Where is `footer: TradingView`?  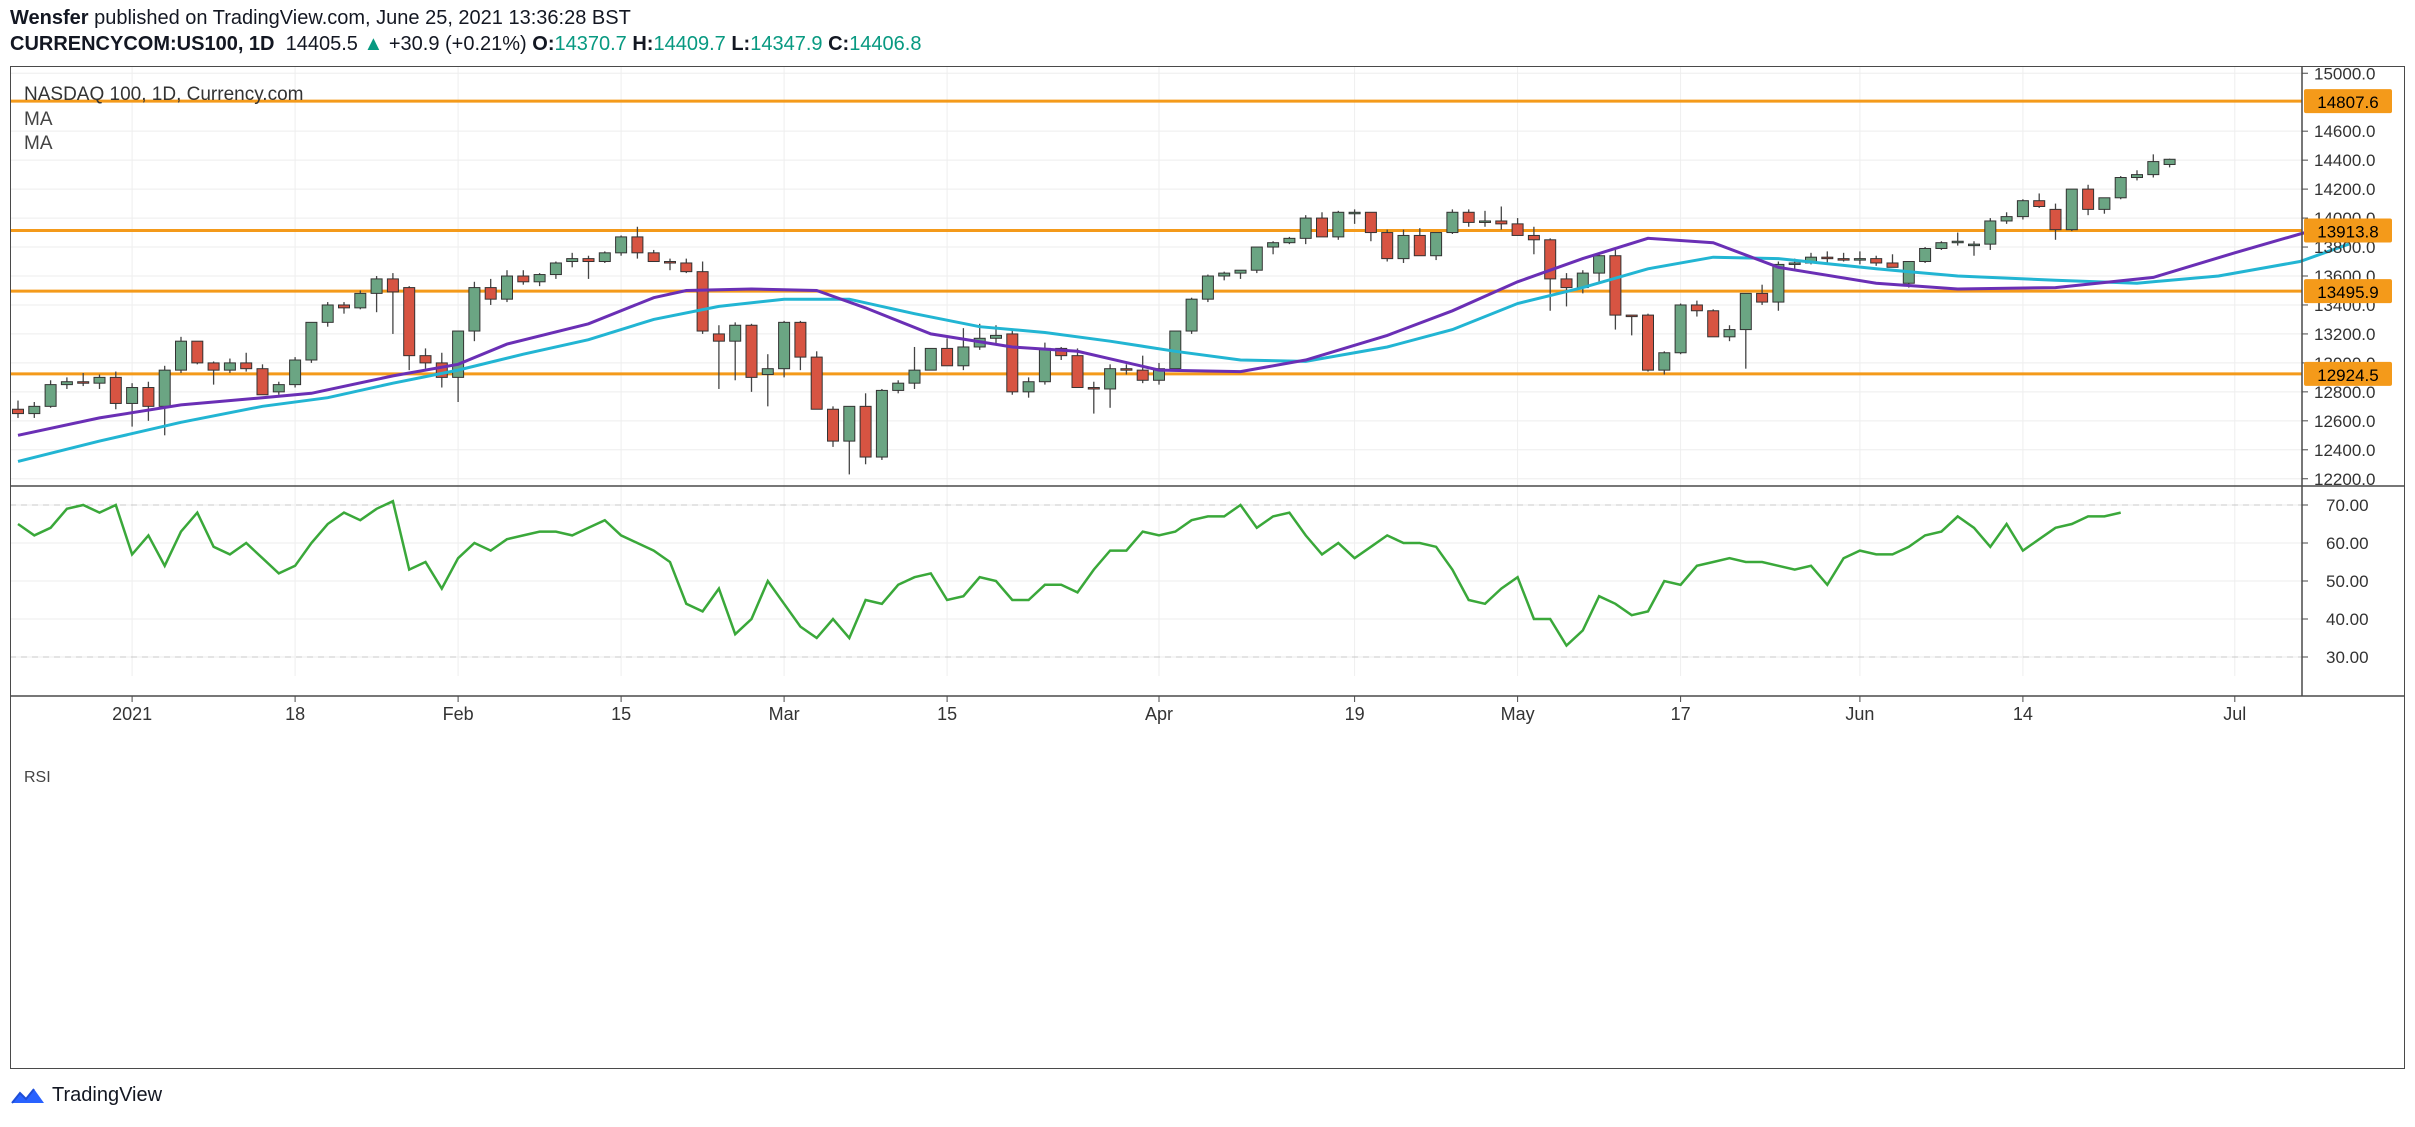 footer: TradingView is located at coordinates (86, 1095).